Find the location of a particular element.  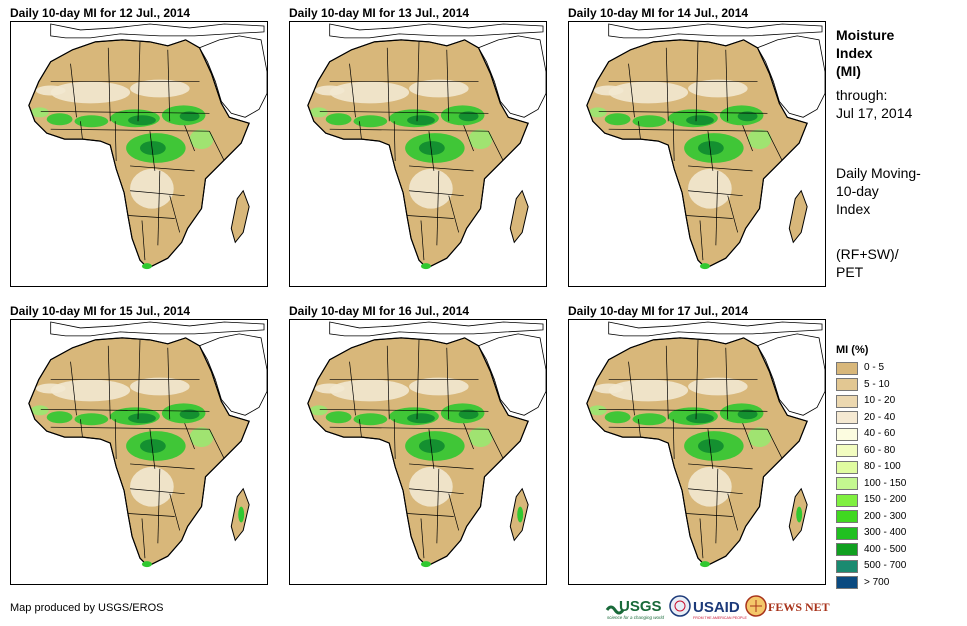

svg-text: USGS is located at coordinates (640, 606).